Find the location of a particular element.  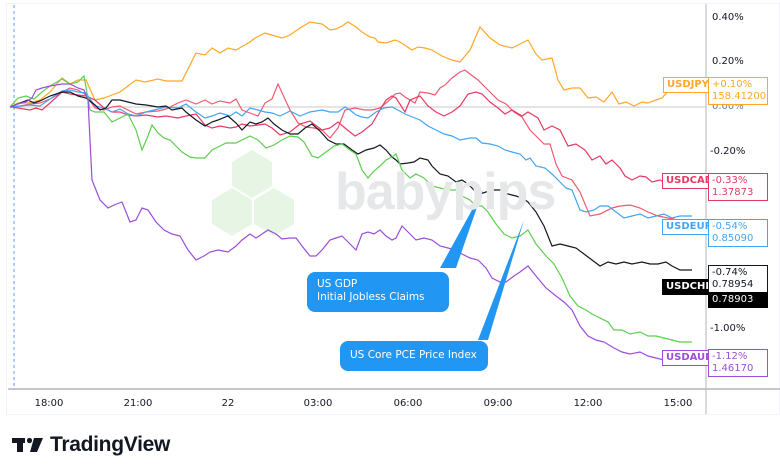

value-usdcad: -0.33% 1.37873 is located at coordinates (738, 187).